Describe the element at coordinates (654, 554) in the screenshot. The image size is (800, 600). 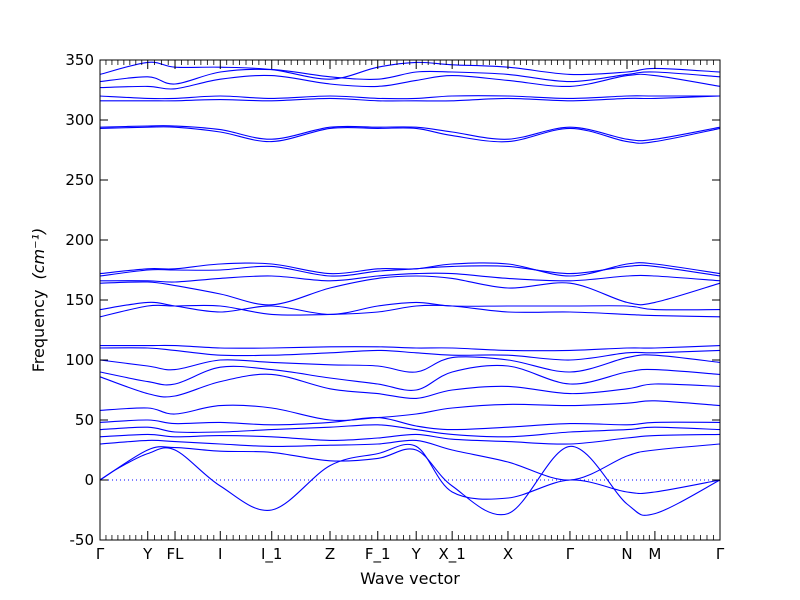
I see `x-tick-label: M` at that location.